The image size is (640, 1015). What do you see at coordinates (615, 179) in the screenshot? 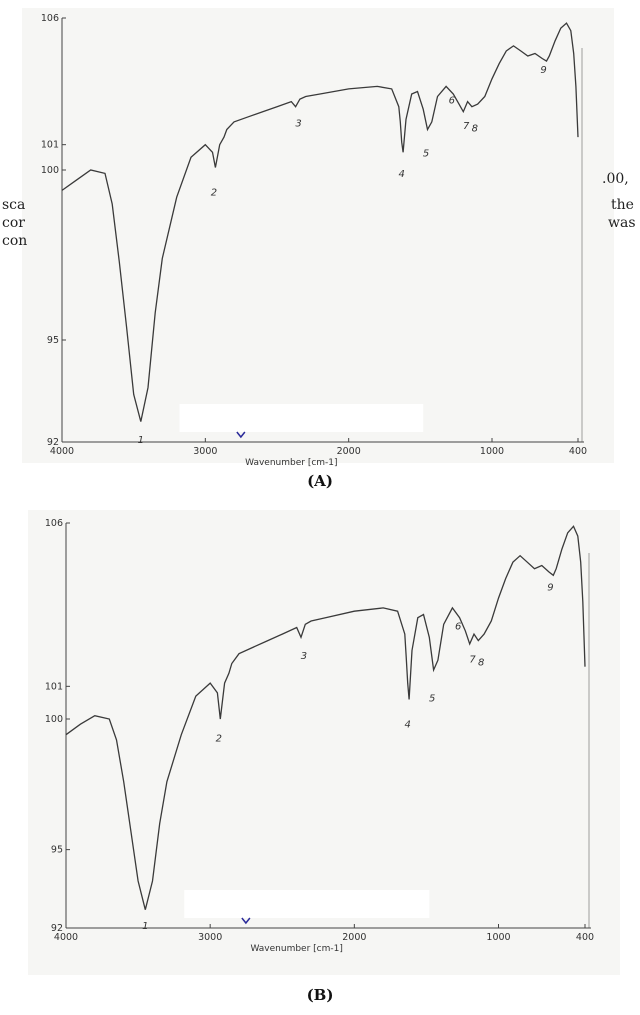
I see `background-text-fragment: .00,` at bounding box center [615, 179].